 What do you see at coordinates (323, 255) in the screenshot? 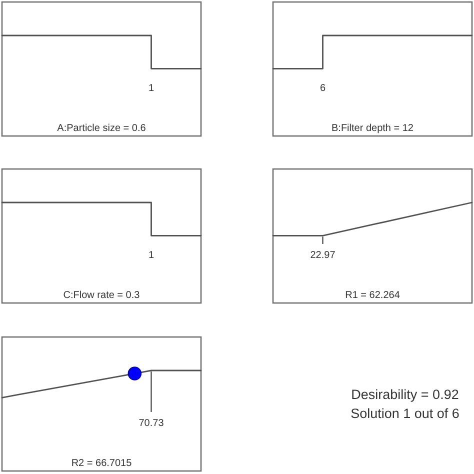
I see `annotation: 22.97` at bounding box center [323, 255].